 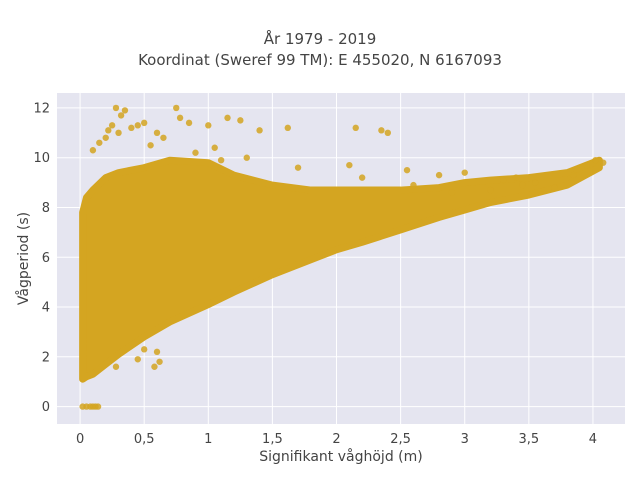 I want to click on x-tick-label: 4, so click(x=593, y=439).